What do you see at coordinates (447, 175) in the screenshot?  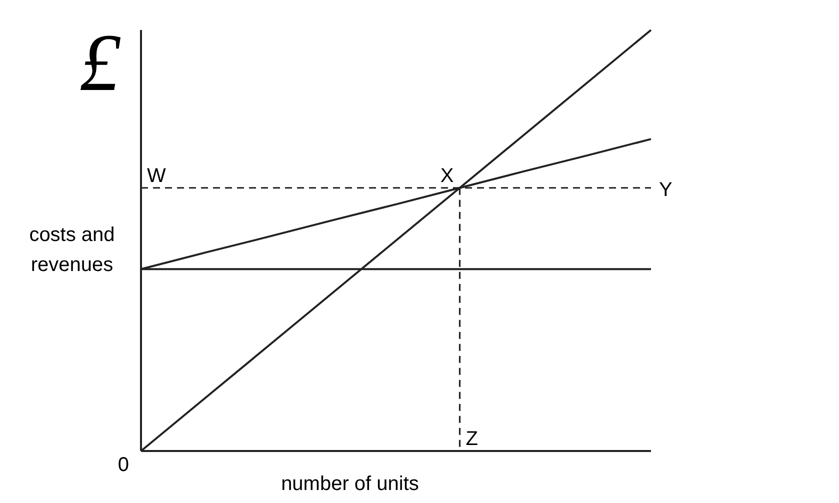 I see `annotation: X` at bounding box center [447, 175].